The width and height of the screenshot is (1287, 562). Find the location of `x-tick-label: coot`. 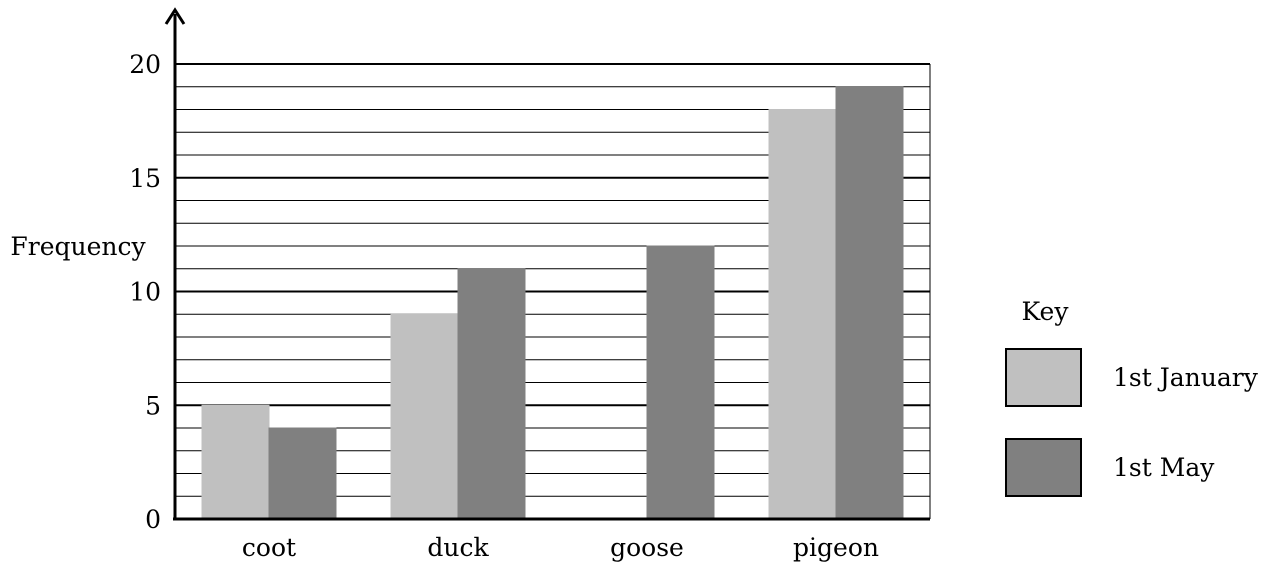

x-tick-label: coot is located at coordinates (269, 547).